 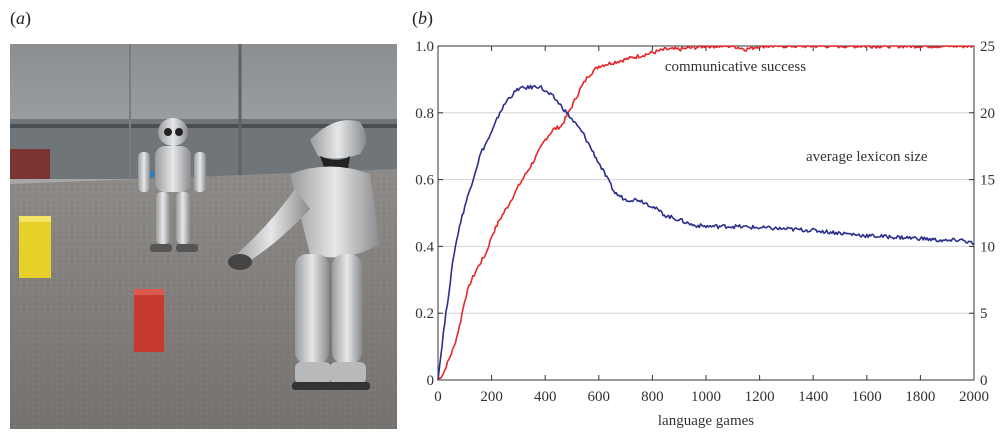 What do you see at coordinates (172, 185) in the screenshot?
I see `robot-small` at bounding box center [172, 185].